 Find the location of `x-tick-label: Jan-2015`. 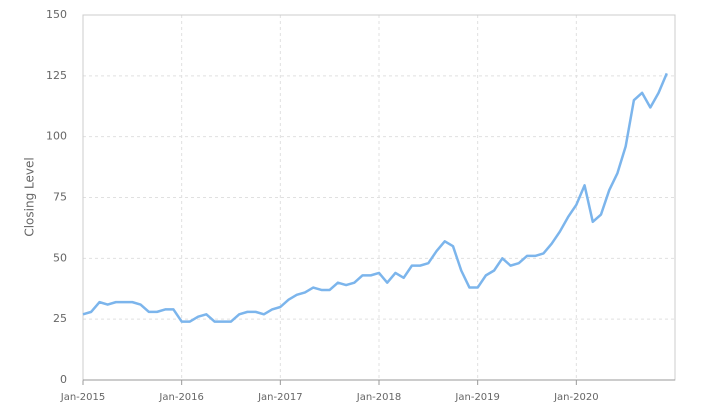

x-tick-label: Jan-2015 is located at coordinates (82, 397).